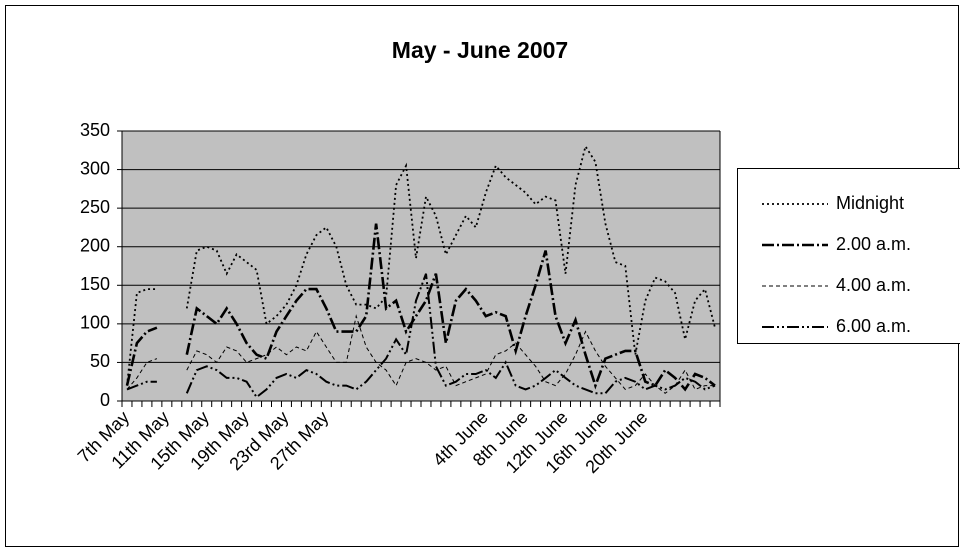 This screenshot has width=960, height=552. What do you see at coordinates (95, 323) in the screenshot?
I see `y-tick-label: 100` at bounding box center [95, 323].